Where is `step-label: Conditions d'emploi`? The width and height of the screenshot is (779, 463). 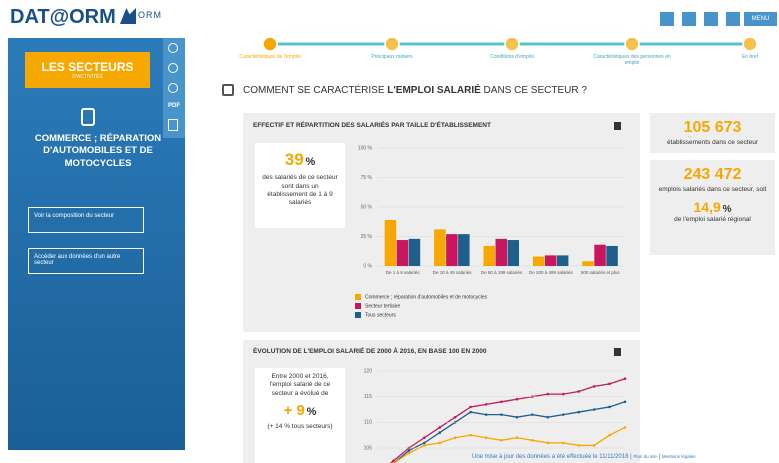 step-label: Conditions d'emploi is located at coordinates (512, 57).